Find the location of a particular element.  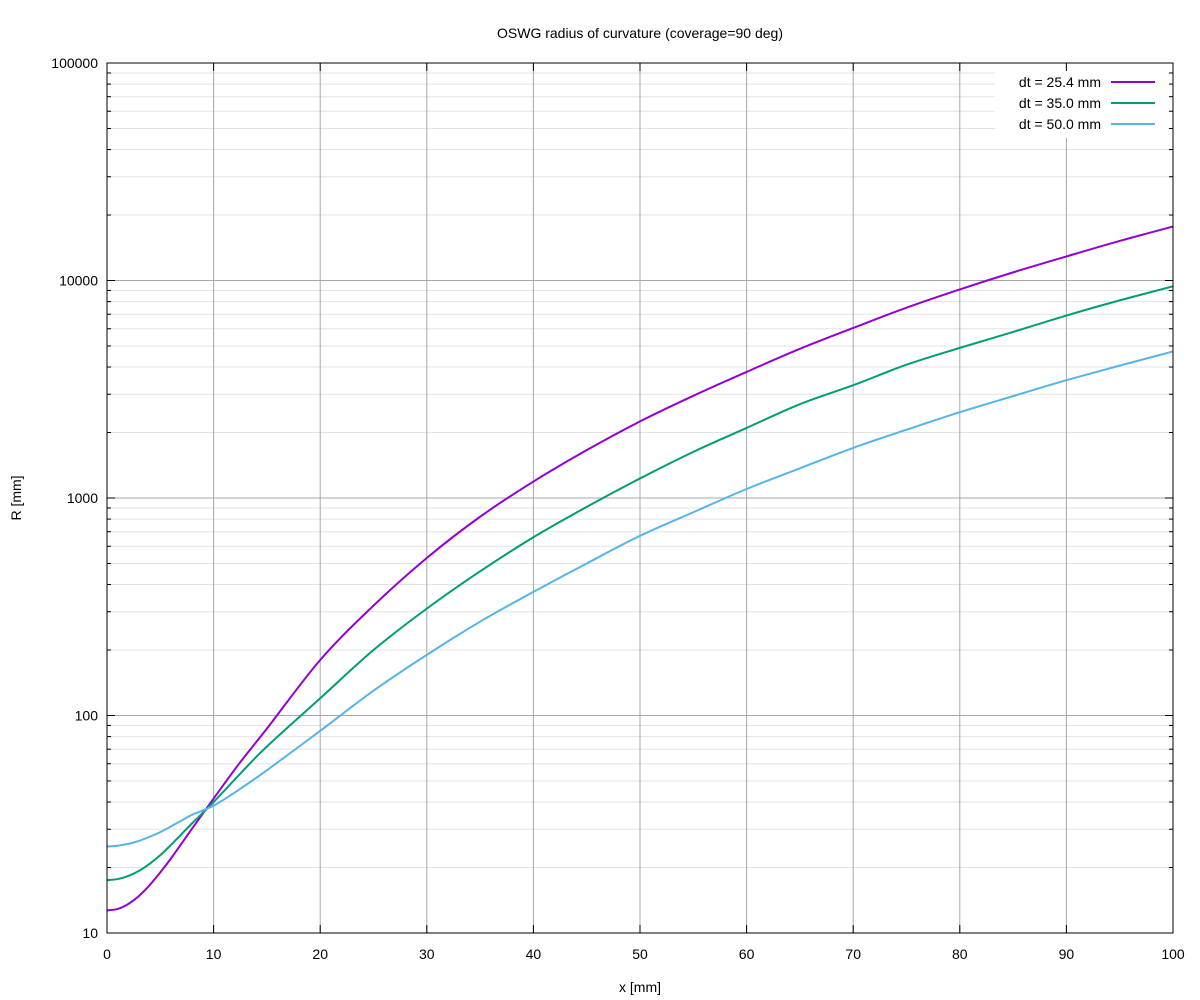

legend-label-2: dt = 35.0 mm is located at coordinates (1060, 103).